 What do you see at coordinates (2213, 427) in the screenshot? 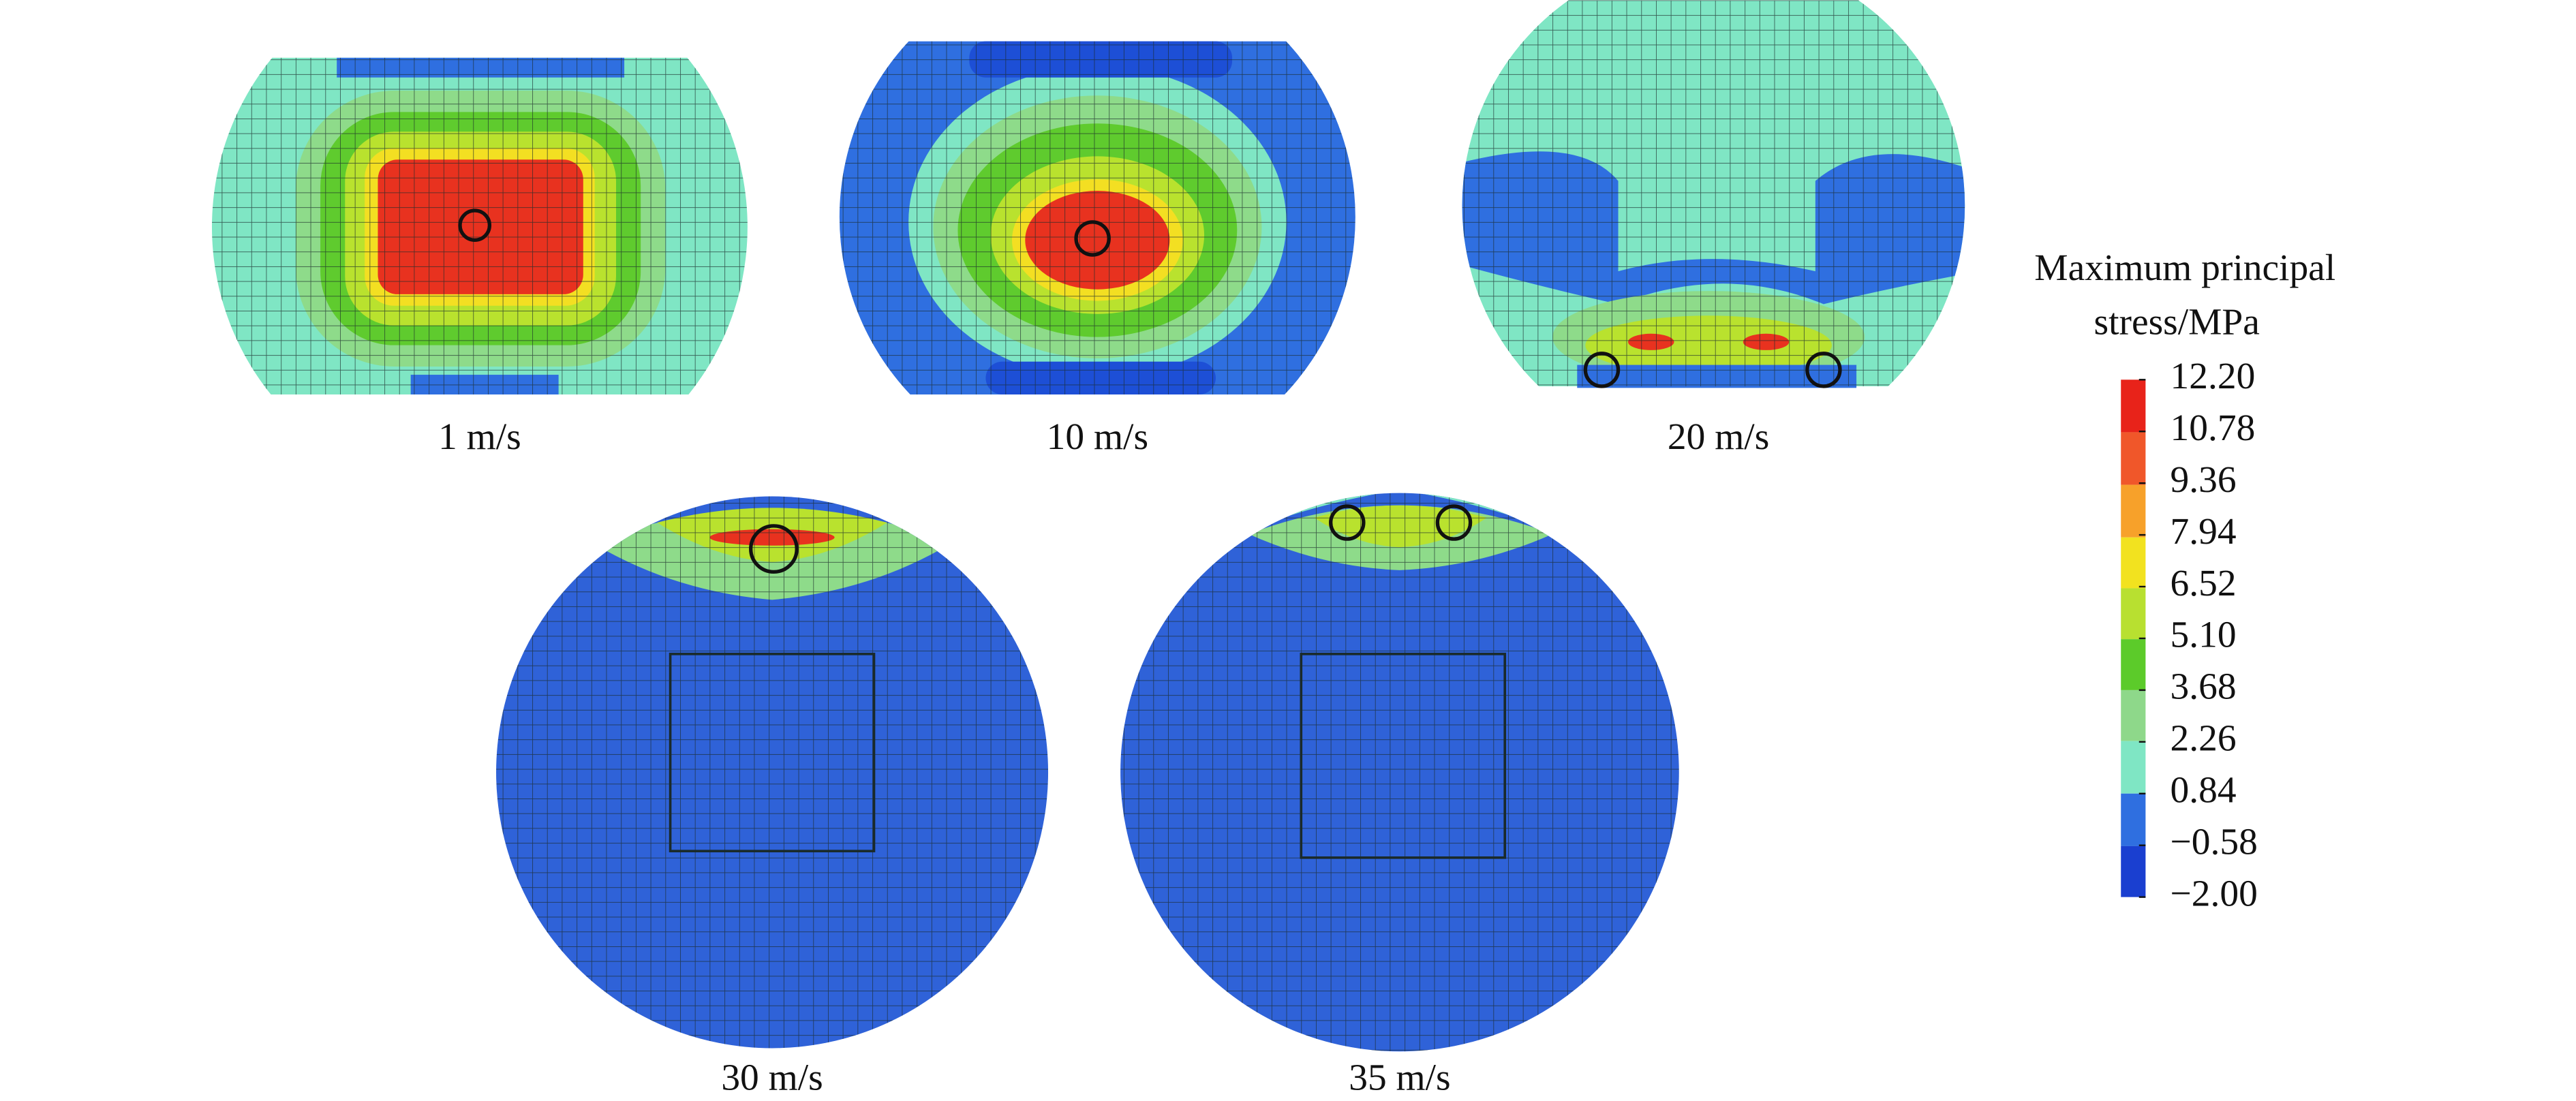
I see `legend-tick-label: 10.78` at bounding box center [2213, 427].